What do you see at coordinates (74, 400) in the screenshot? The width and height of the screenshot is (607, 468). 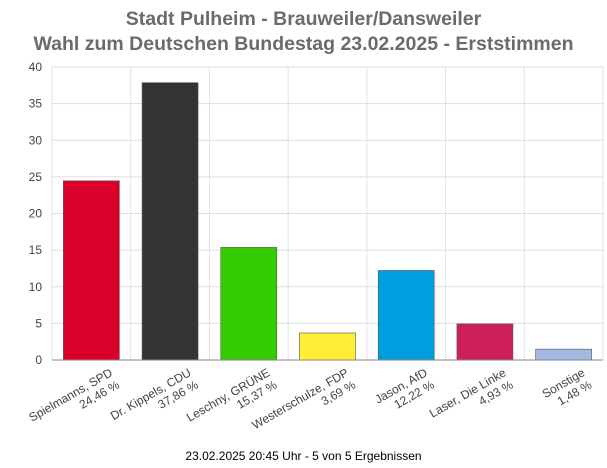 I see `x-tick-label: Spielmanns, SPD24,46 %` at bounding box center [74, 400].